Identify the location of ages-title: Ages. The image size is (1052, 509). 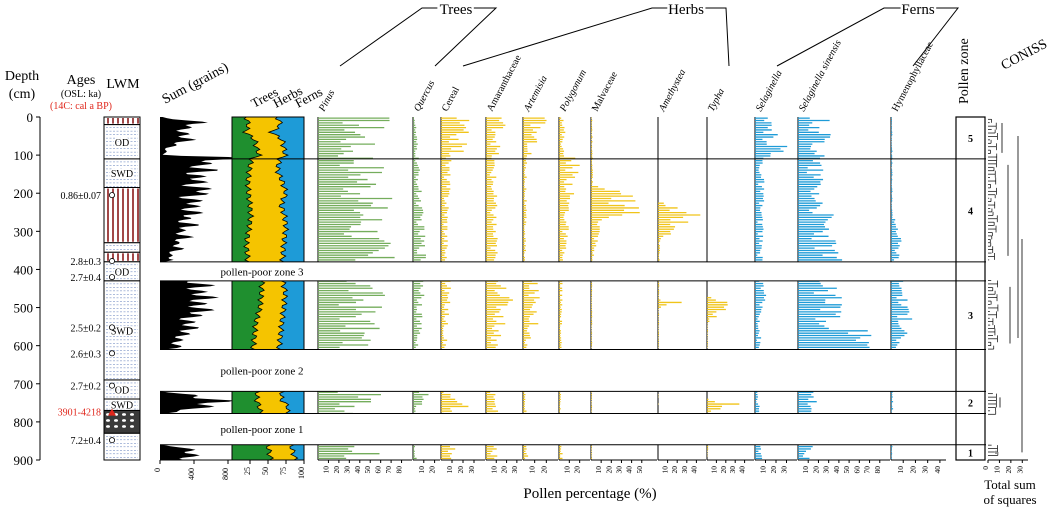
(81, 80).